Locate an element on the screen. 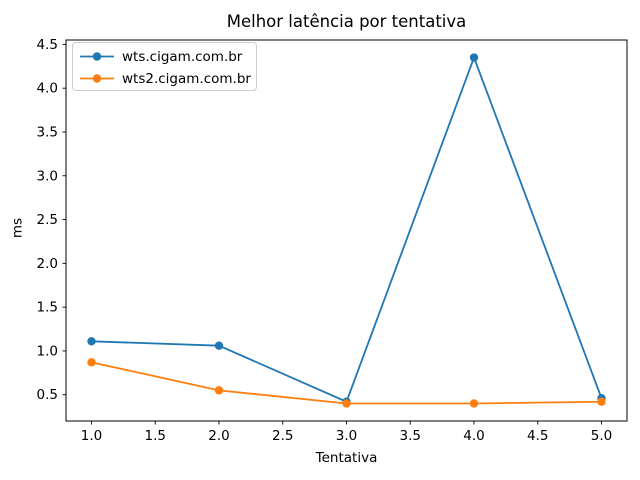  y-tick-label: 3.5 is located at coordinates (47, 132).